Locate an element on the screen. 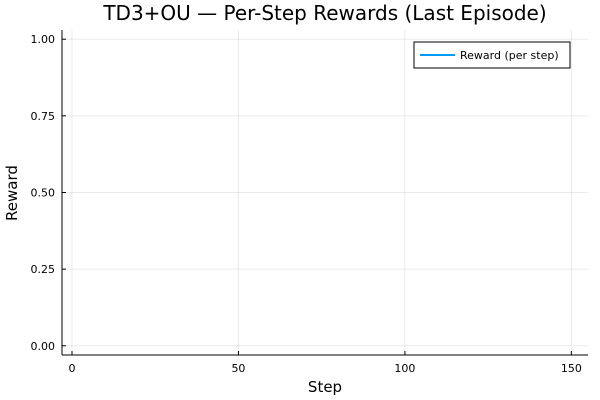 The image size is (600, 400). x-tick-label: 150 is located at coordinates (571, 368).